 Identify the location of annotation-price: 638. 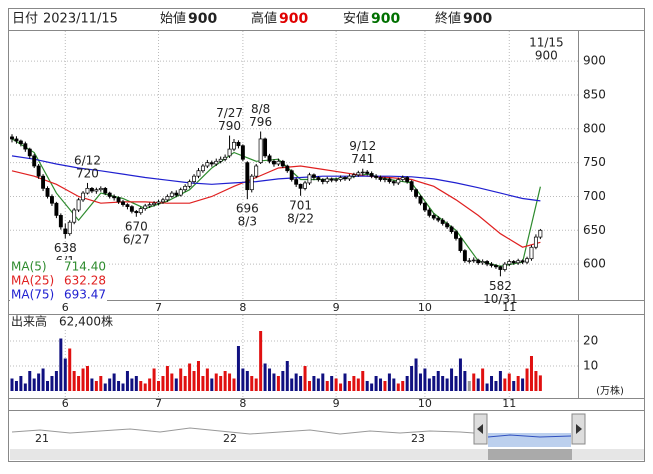
(65, 248).